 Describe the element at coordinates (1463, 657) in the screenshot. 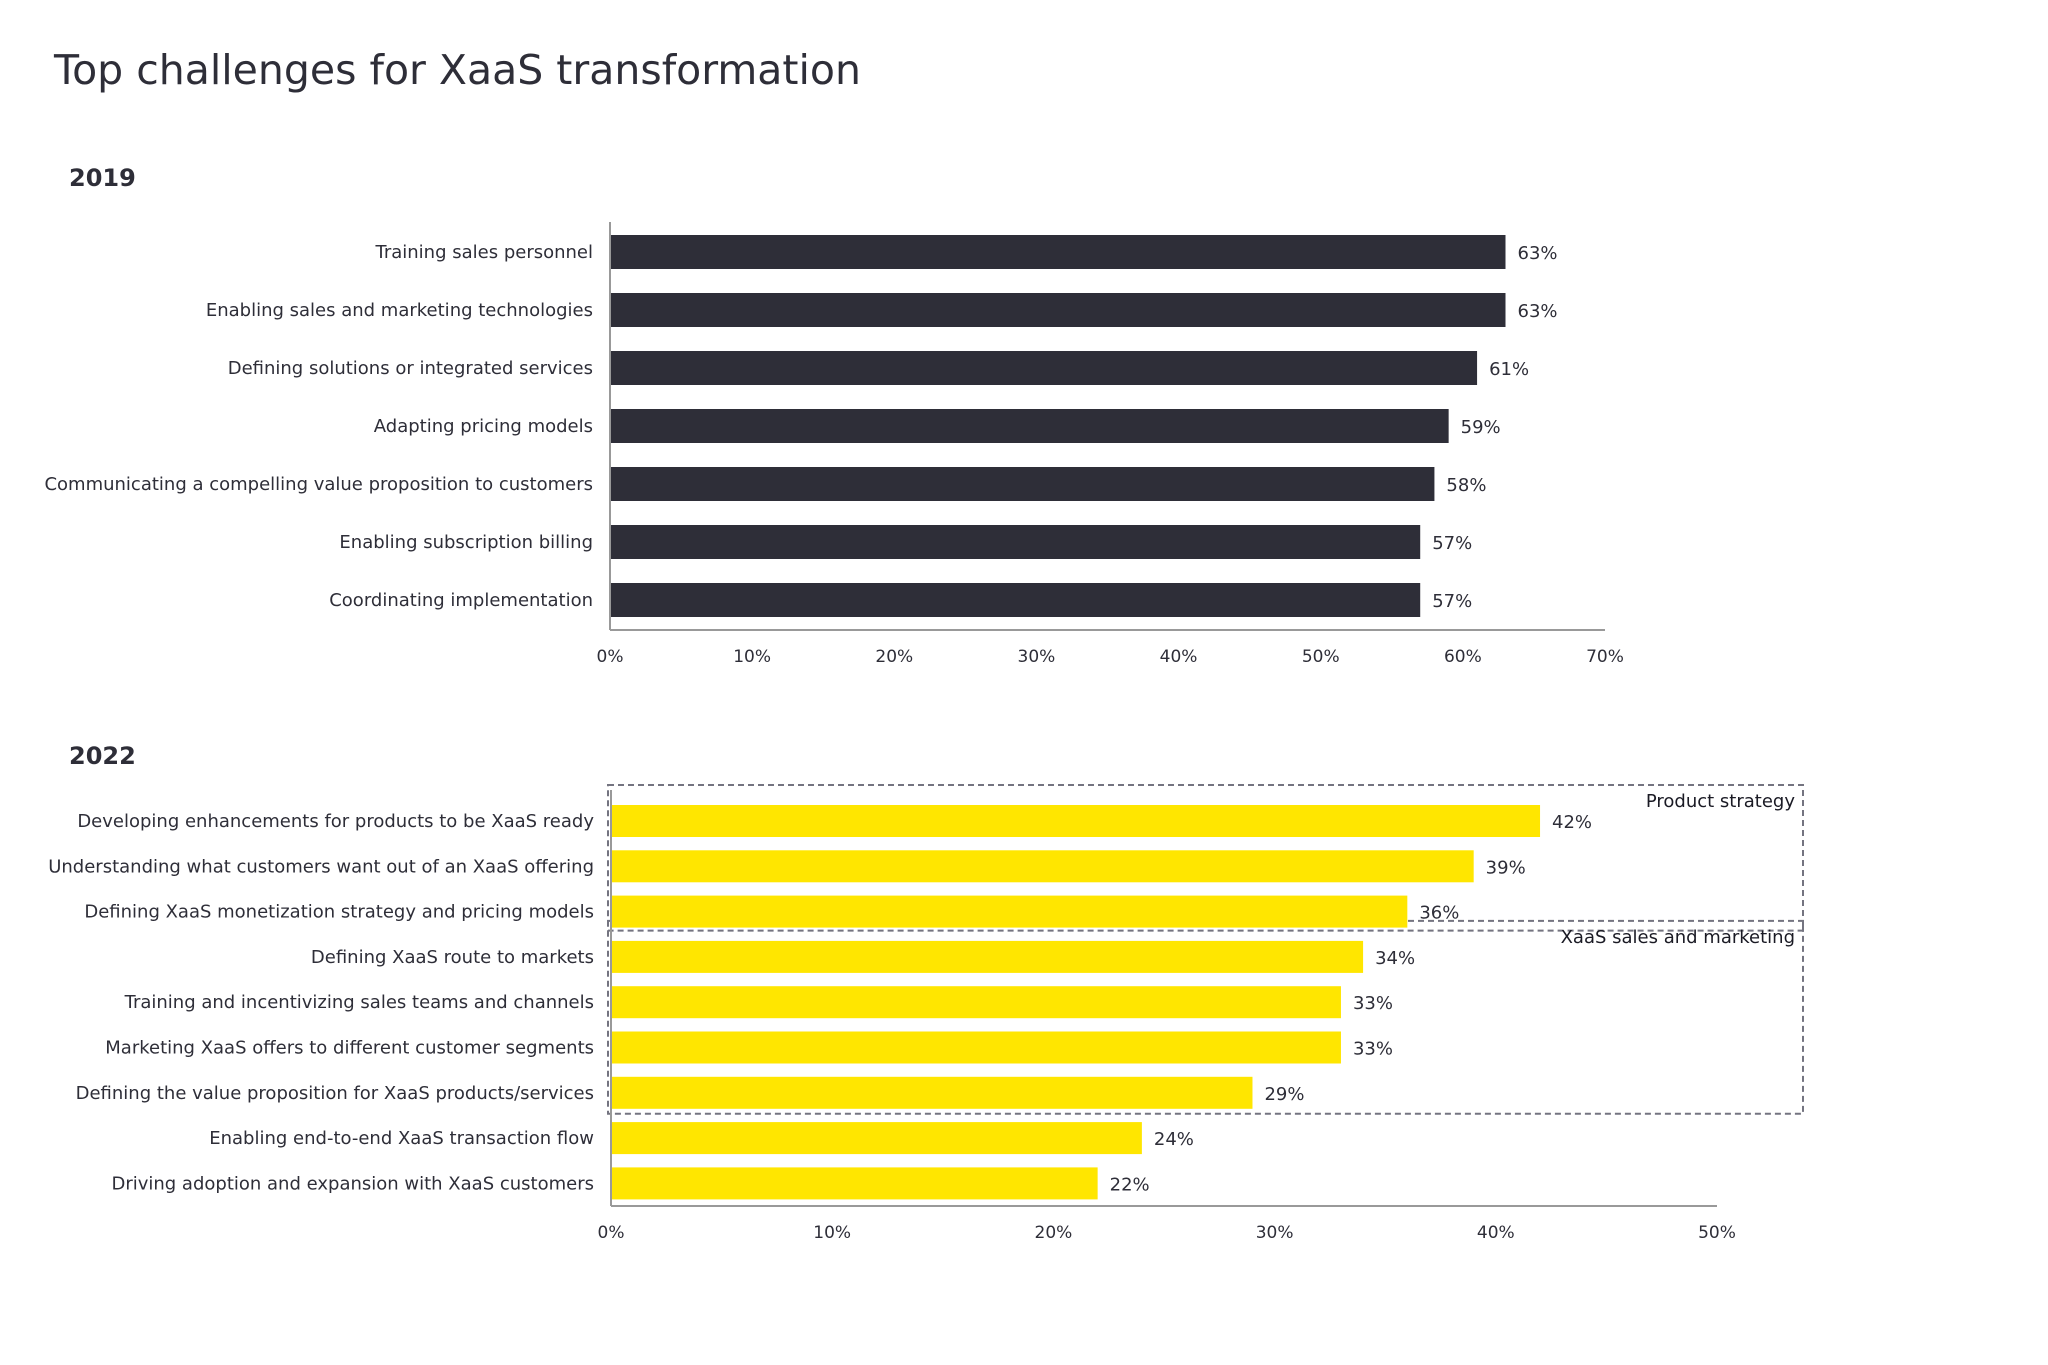

I see `tick-label-2019-6: 60%` at that location.